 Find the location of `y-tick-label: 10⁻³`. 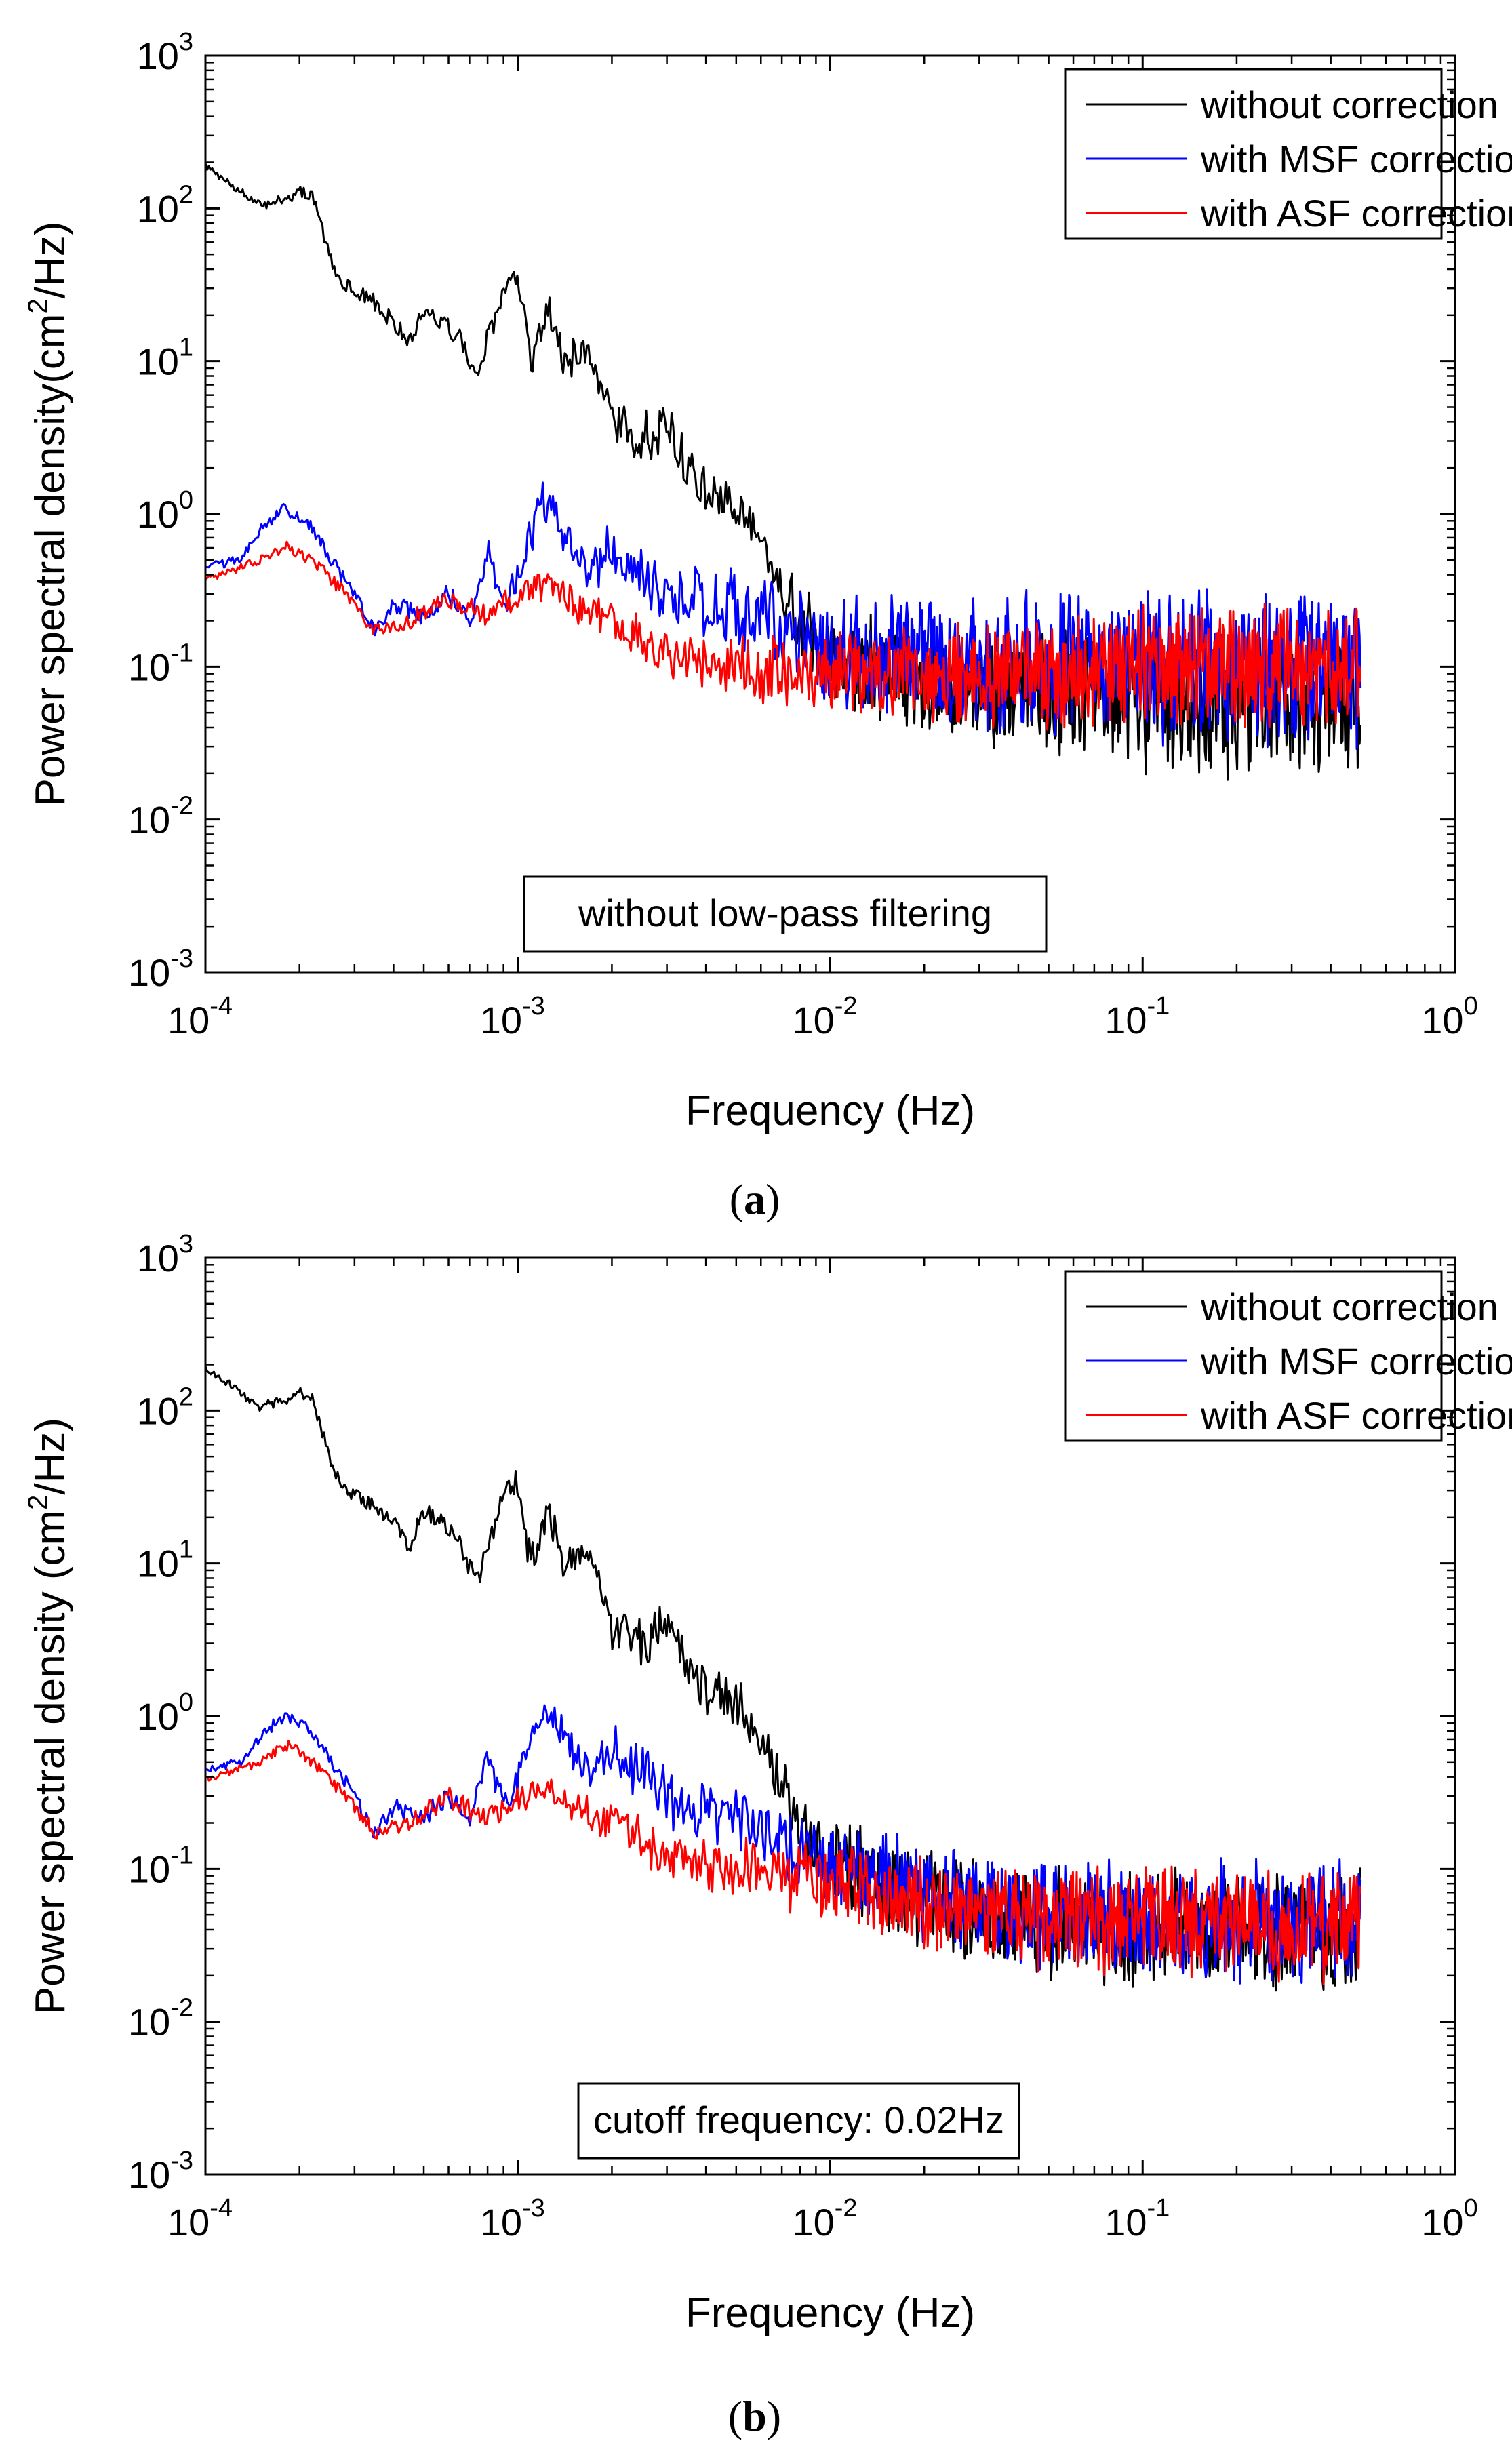

y-tick-label: 10⁻³ is located at coordinates (161, 2171).